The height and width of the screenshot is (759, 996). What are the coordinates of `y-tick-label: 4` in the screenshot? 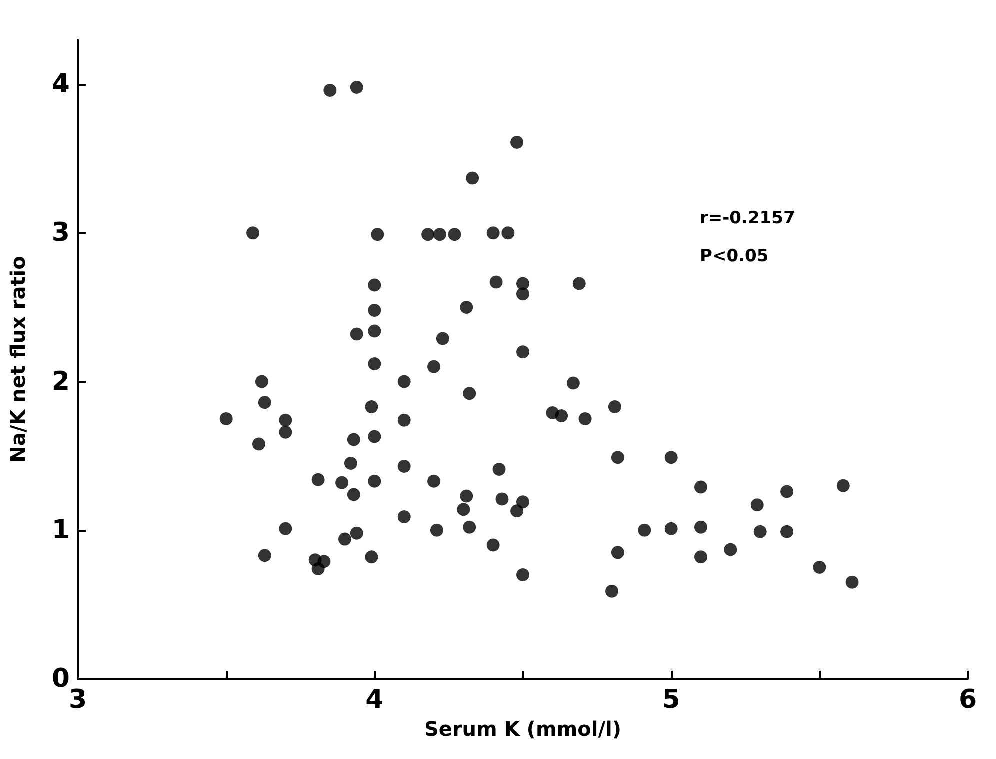 It's located at (61, 85).